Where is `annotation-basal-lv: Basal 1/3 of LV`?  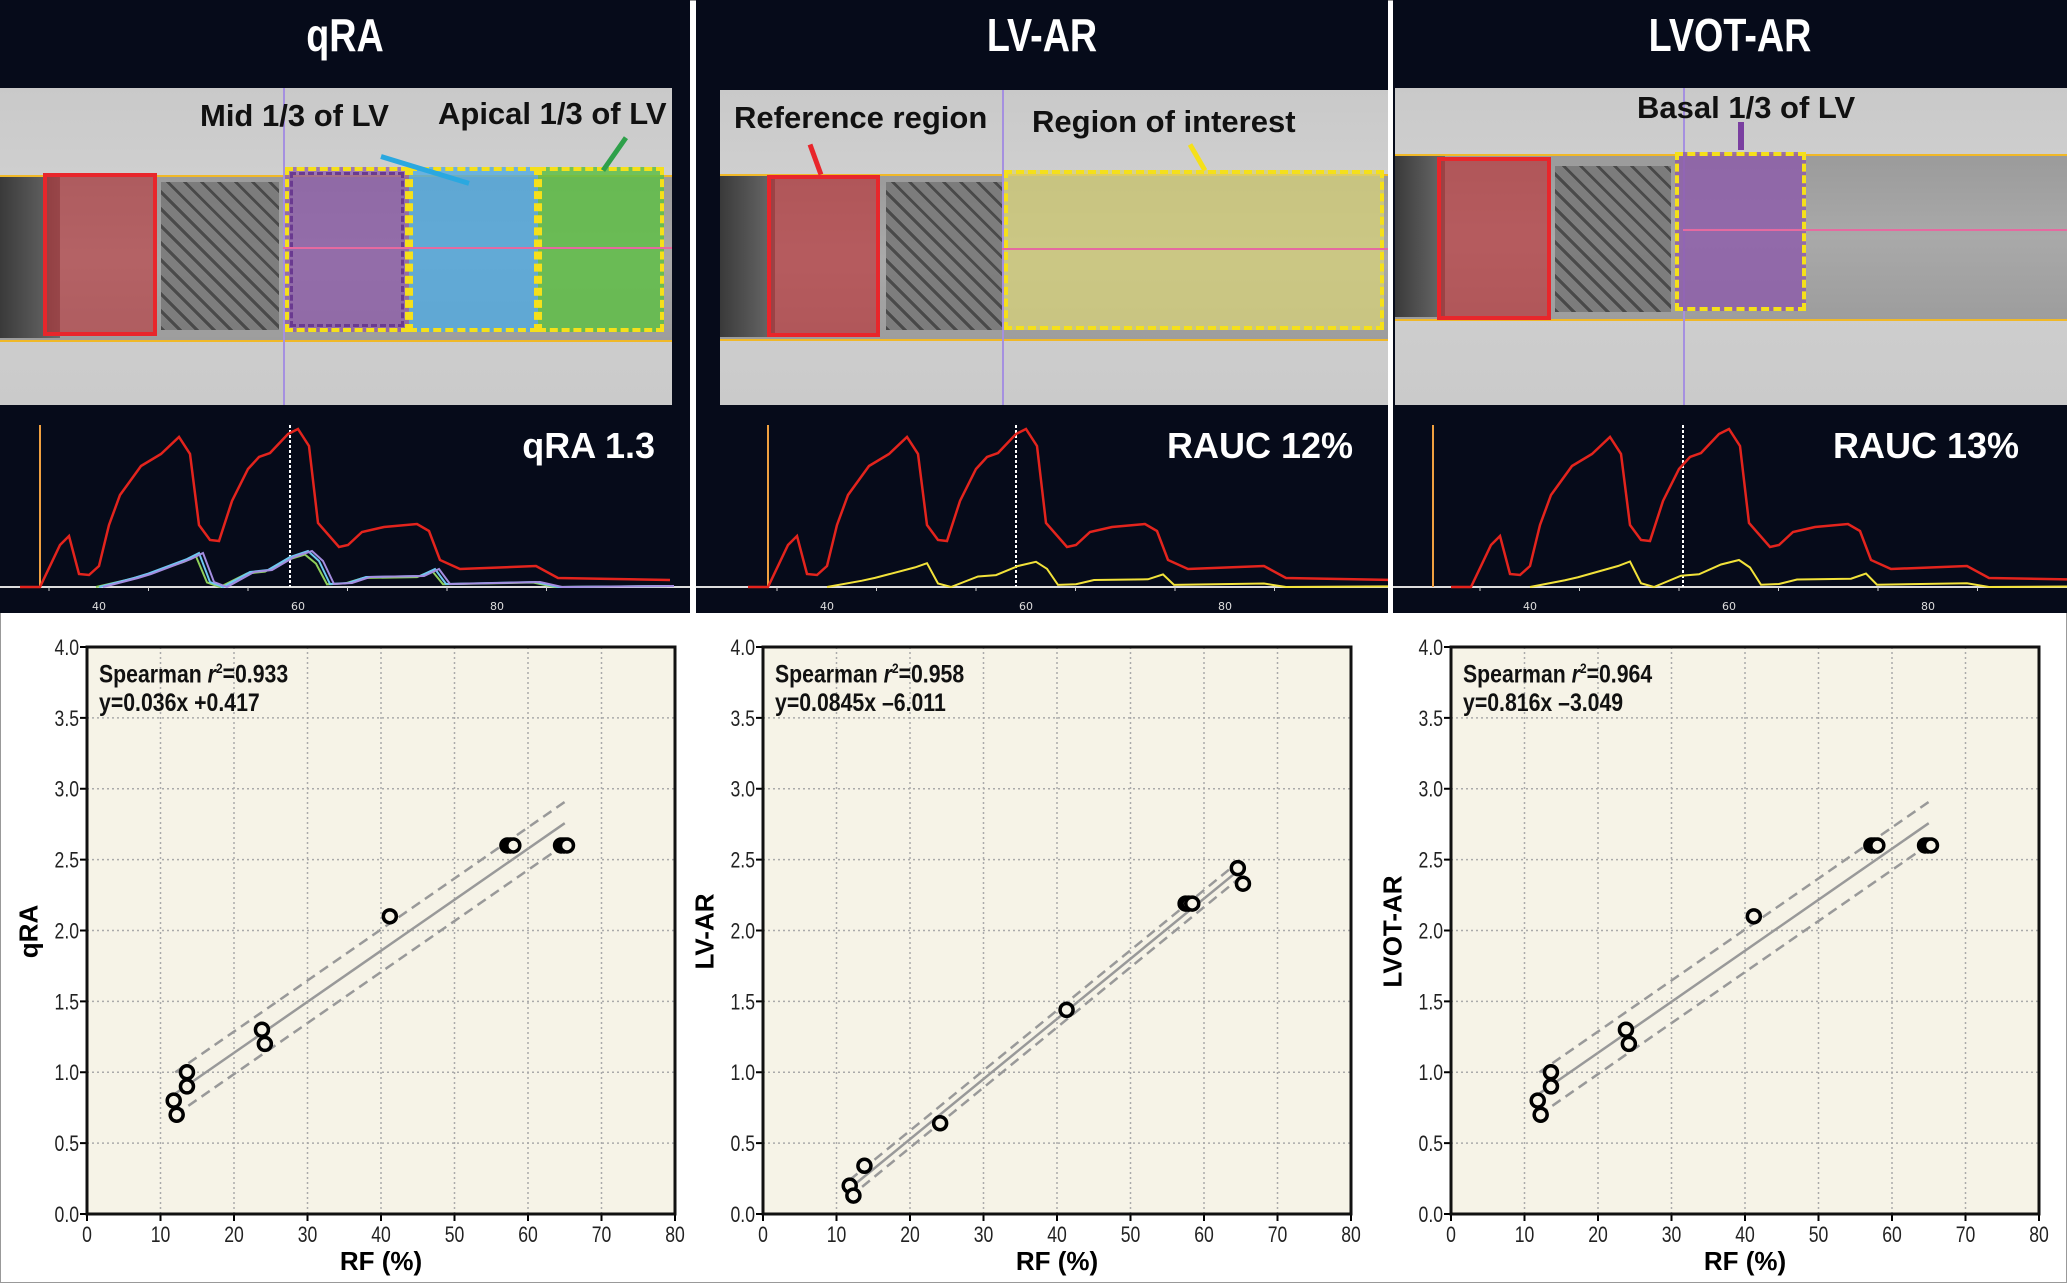
annotation-basal-lv: Basal 1/3 of LV is located at coordinates (1746, 107).